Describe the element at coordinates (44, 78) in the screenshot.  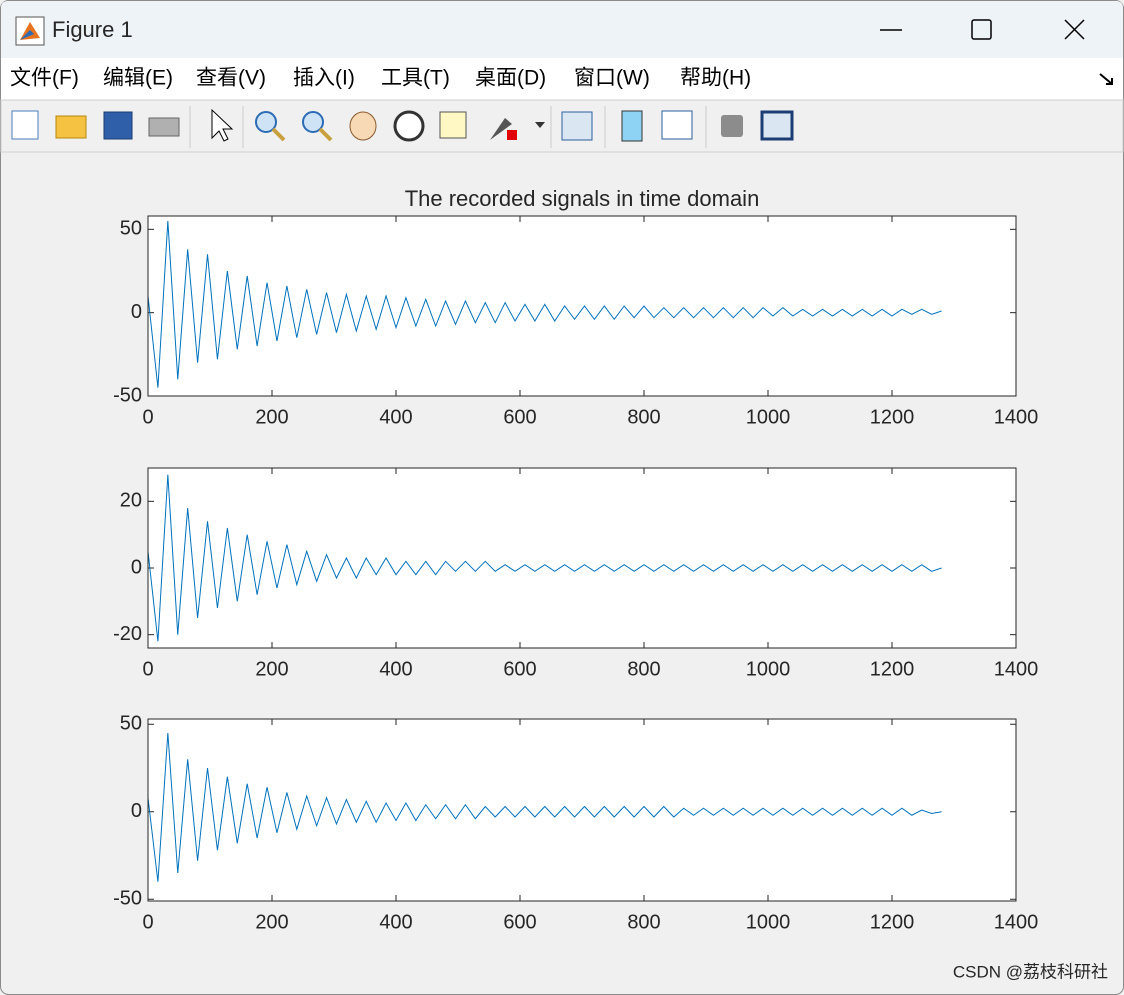
I see `menu-item: 文件(F)` at that location.